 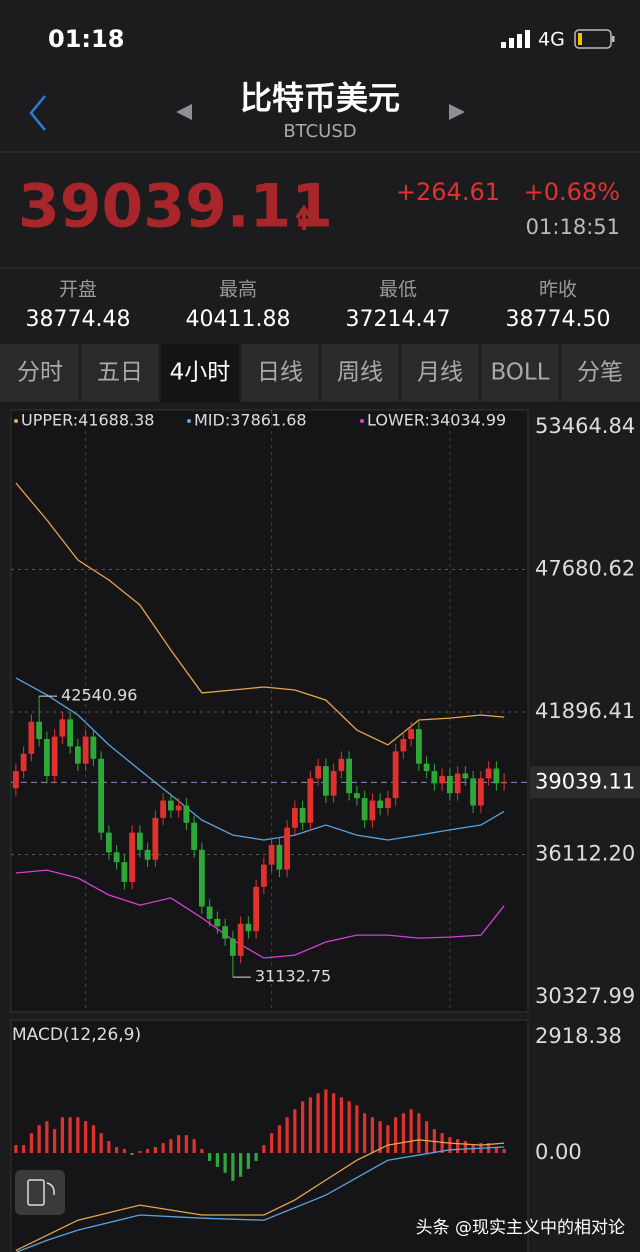 I want to click on y-tick-label: 47680.62, so click(x=585, y=569).